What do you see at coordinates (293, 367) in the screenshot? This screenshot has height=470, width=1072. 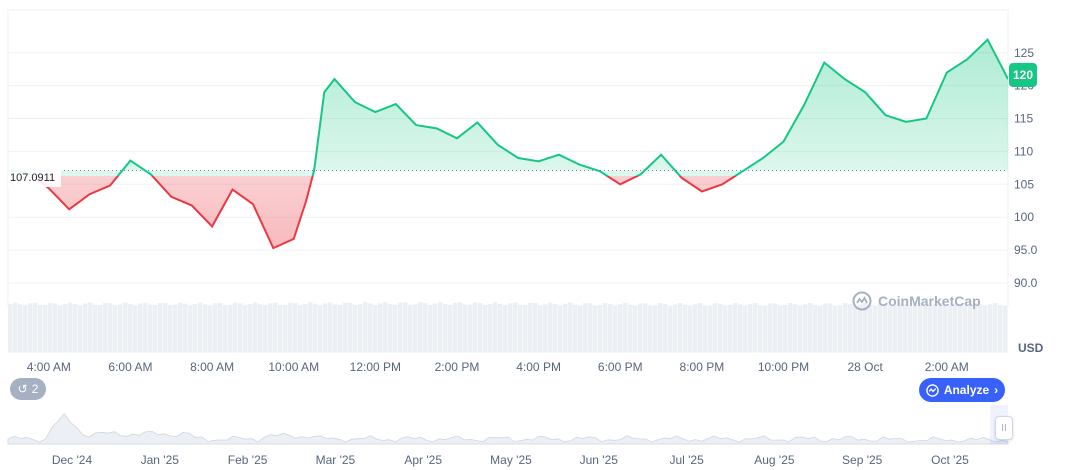 I see `x-tick-label: 10:00 AM` at bounding box center [293, 367].